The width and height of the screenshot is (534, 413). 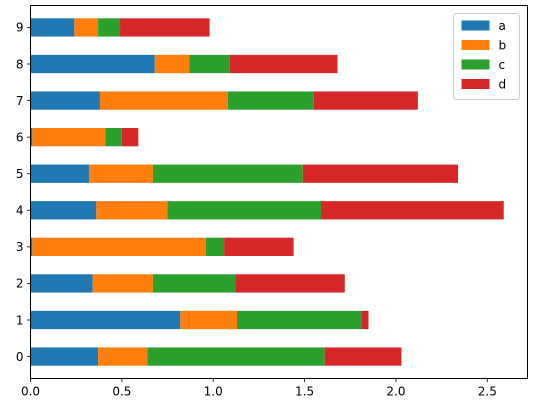 What do you see at coordinates (503, 84) in the screenshot?
I see `legend-label-d: d` at bounding box center [503, 84].